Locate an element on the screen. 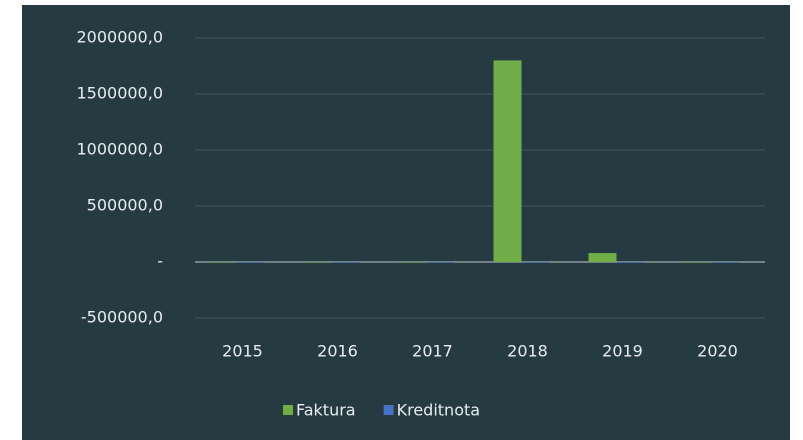 The width and height of the screenshot is (803, 440). x-tick-label: 2016 is located at coordinates (337, 351).